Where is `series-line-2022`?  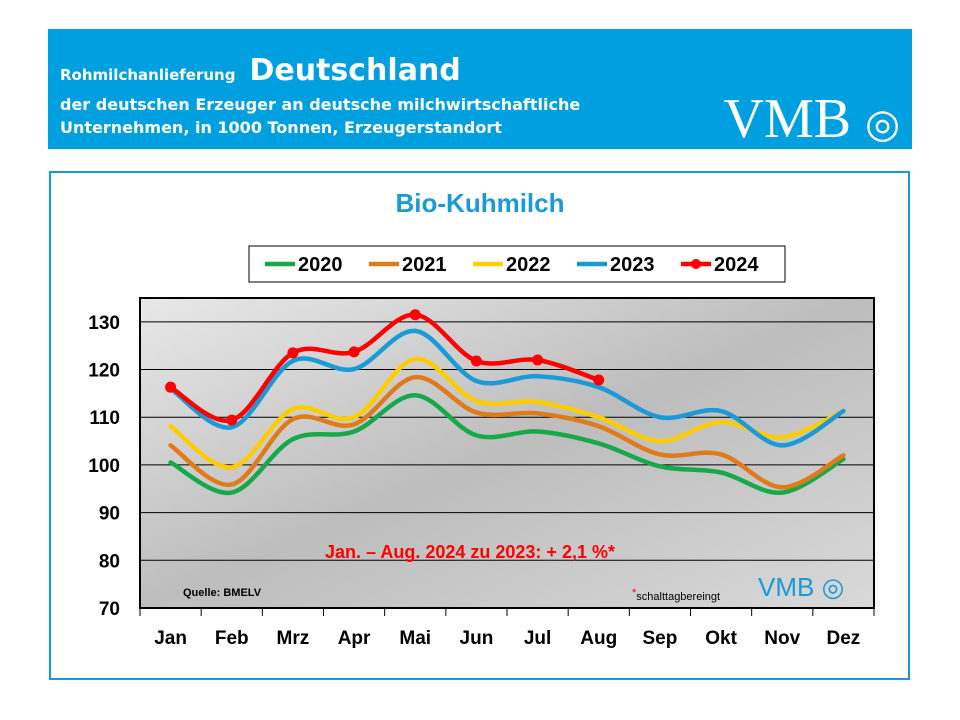 series-line-2022 is located at coordinates (507, 413).